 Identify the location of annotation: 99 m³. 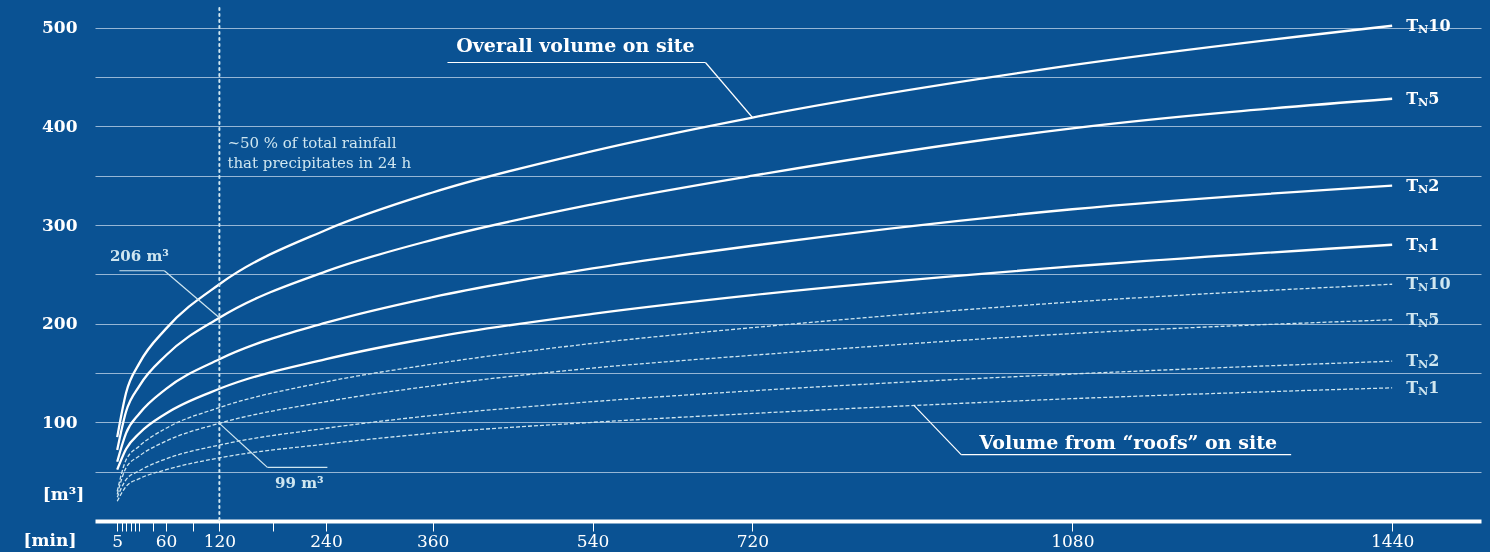
(299, 483).